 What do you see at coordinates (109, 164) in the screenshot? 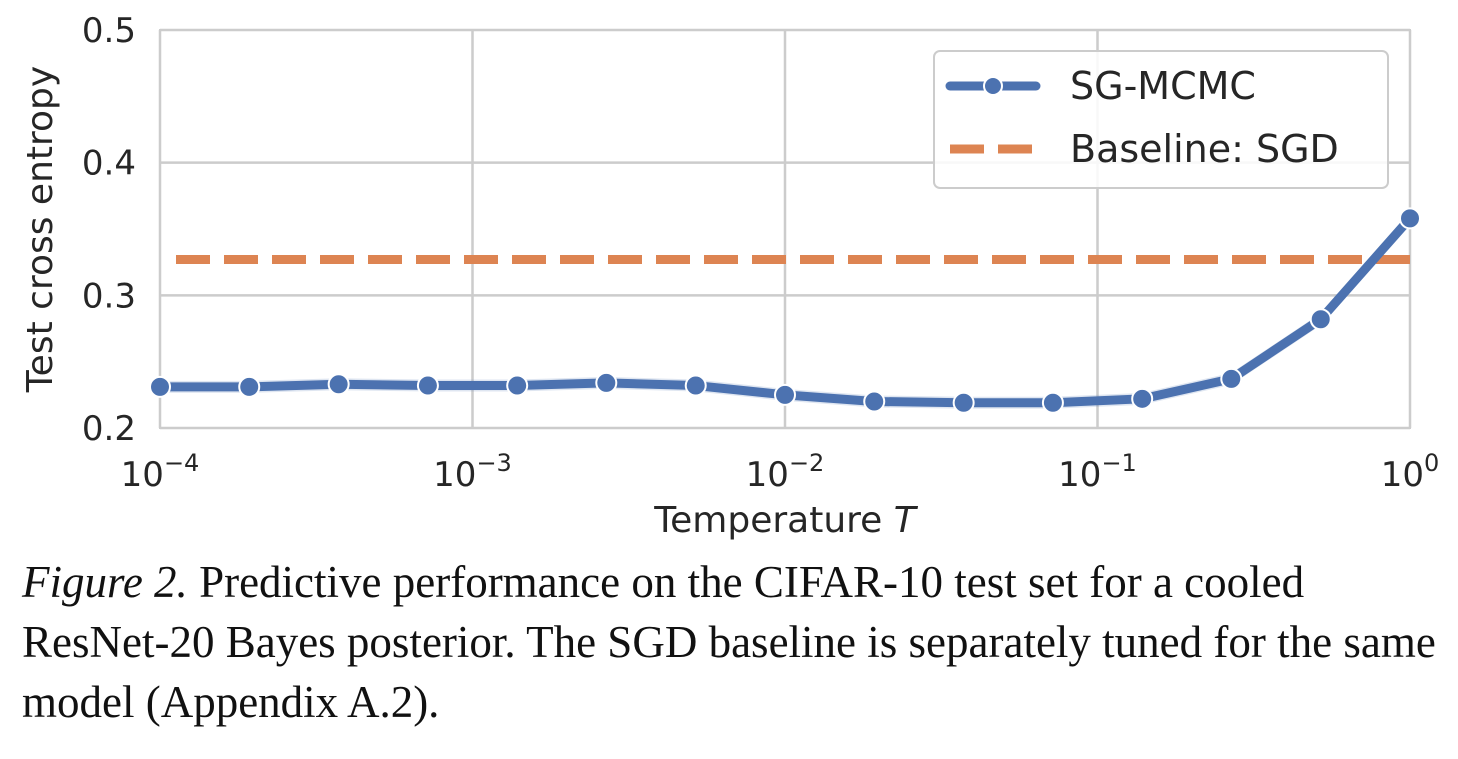
I see `y-tick-label: 0.4` at bounding box center [109, 164].